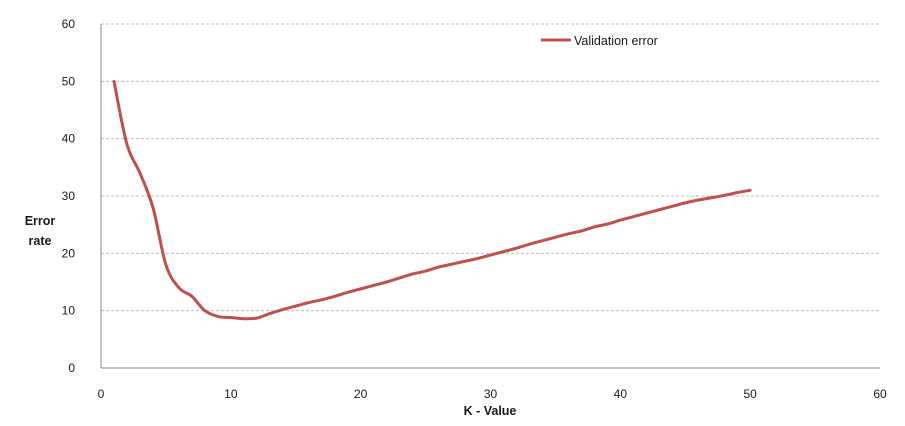 This screenshot has height=426, width=905. I want to click on y-tick-label-50: 50, so click(69, 81).